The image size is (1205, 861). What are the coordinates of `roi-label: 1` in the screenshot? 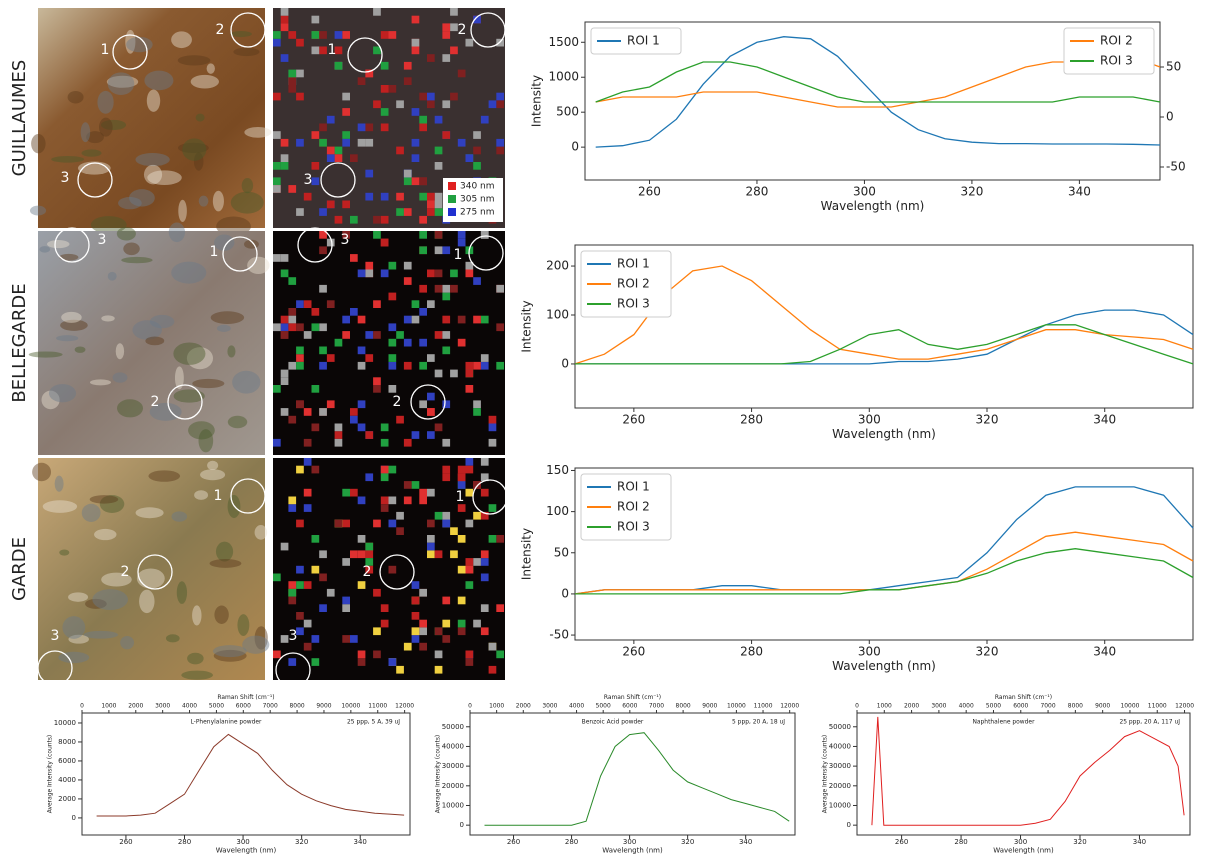 It's located at (460, 497).